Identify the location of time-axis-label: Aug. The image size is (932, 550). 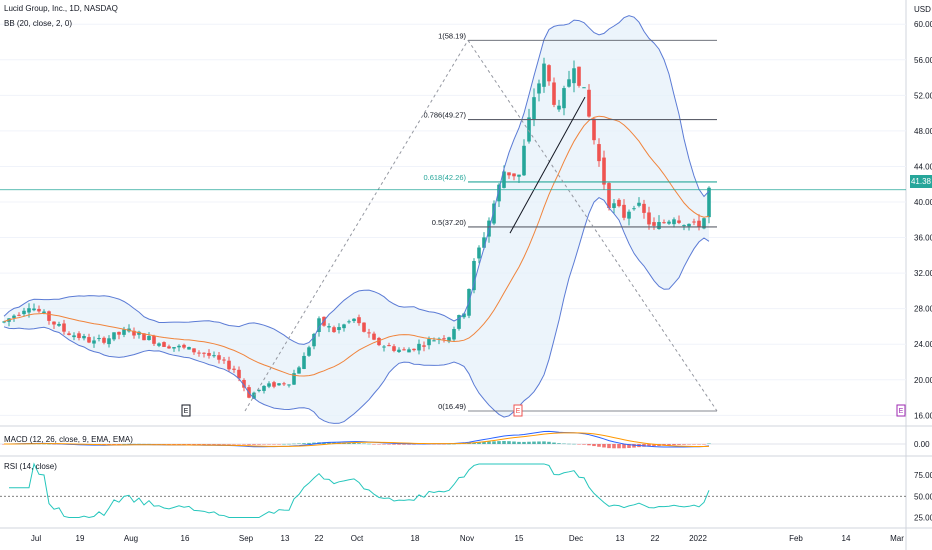
(131, 538).